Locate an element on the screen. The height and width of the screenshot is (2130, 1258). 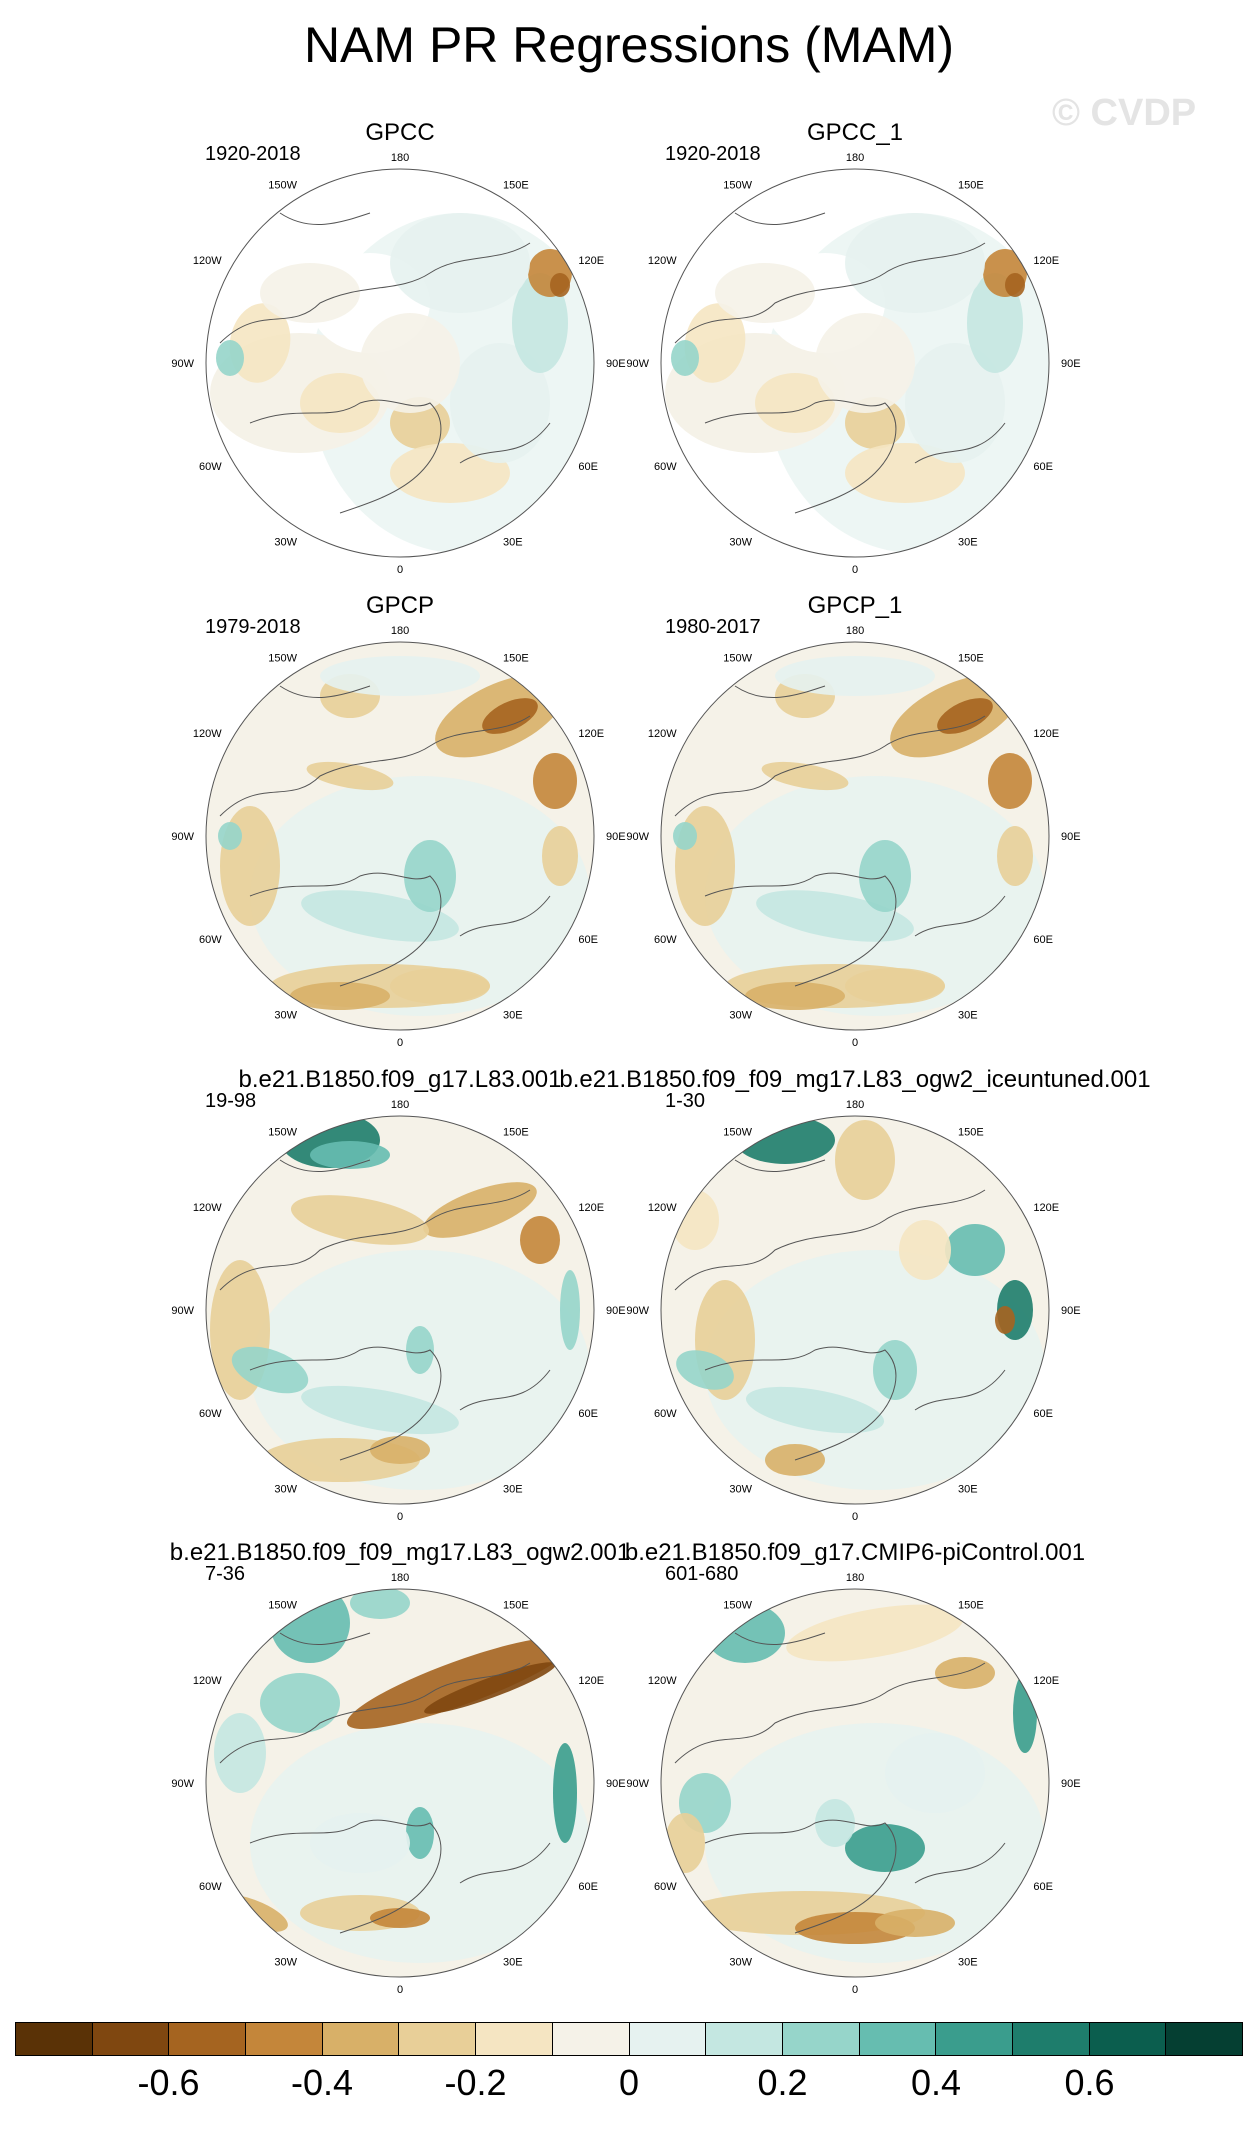
panel-period: 1920-2018 is located at coordinates (713, 154).